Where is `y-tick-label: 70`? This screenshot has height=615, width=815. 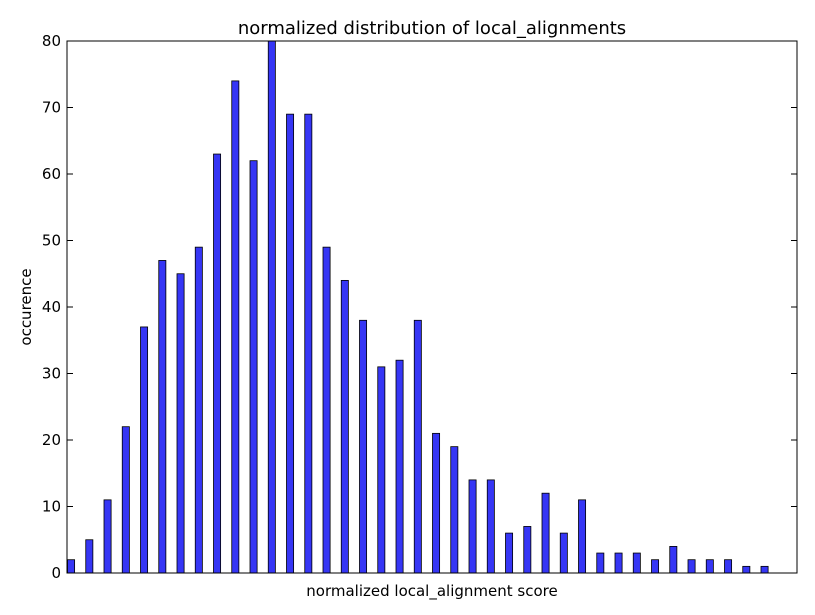 y-tick-label: 70 is located at coordinates (51, 108).